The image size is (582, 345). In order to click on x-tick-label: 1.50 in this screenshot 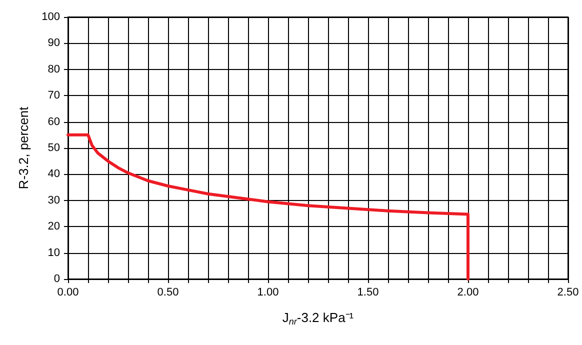, I will do `click(368, 292)`.